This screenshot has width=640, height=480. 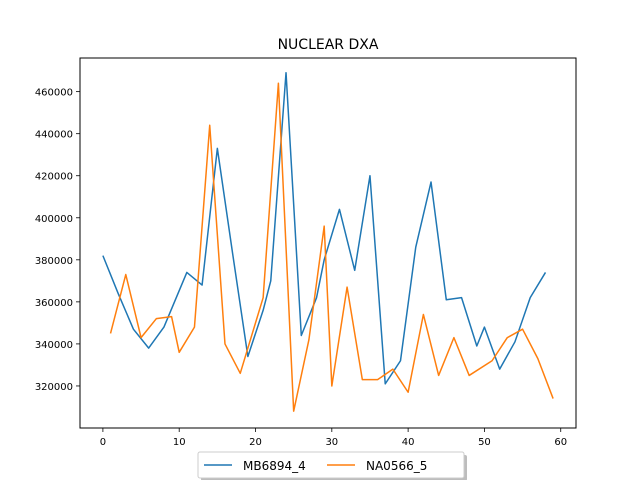 I want to click on y-tick-label: 440000, so click(x=54, y=135).